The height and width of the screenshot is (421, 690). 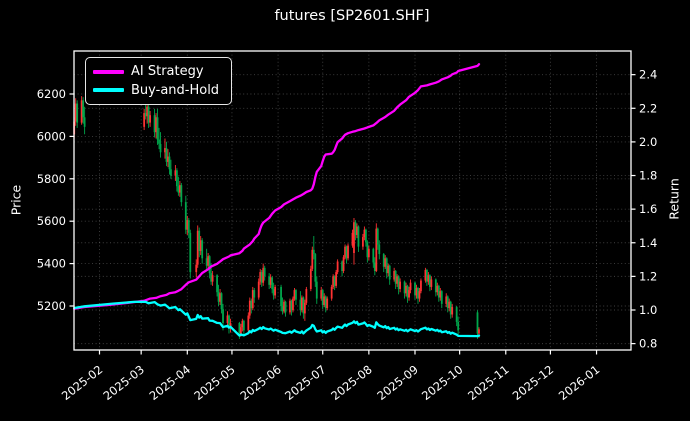 I want to click on x-tick-label: 2025-12, so click(x=533, y=382).